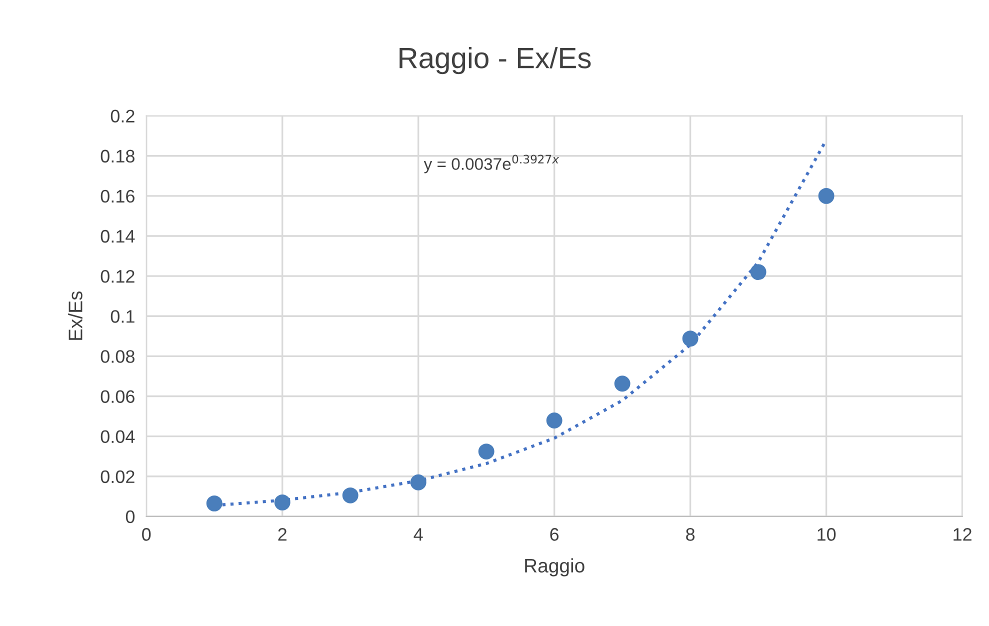 The height and width of the screenshot is (626, 989). What do you see at coordinates (122, 316) in the screenshot?
I see `y-tick-label: 0.1` at bounding box center [122, 316].